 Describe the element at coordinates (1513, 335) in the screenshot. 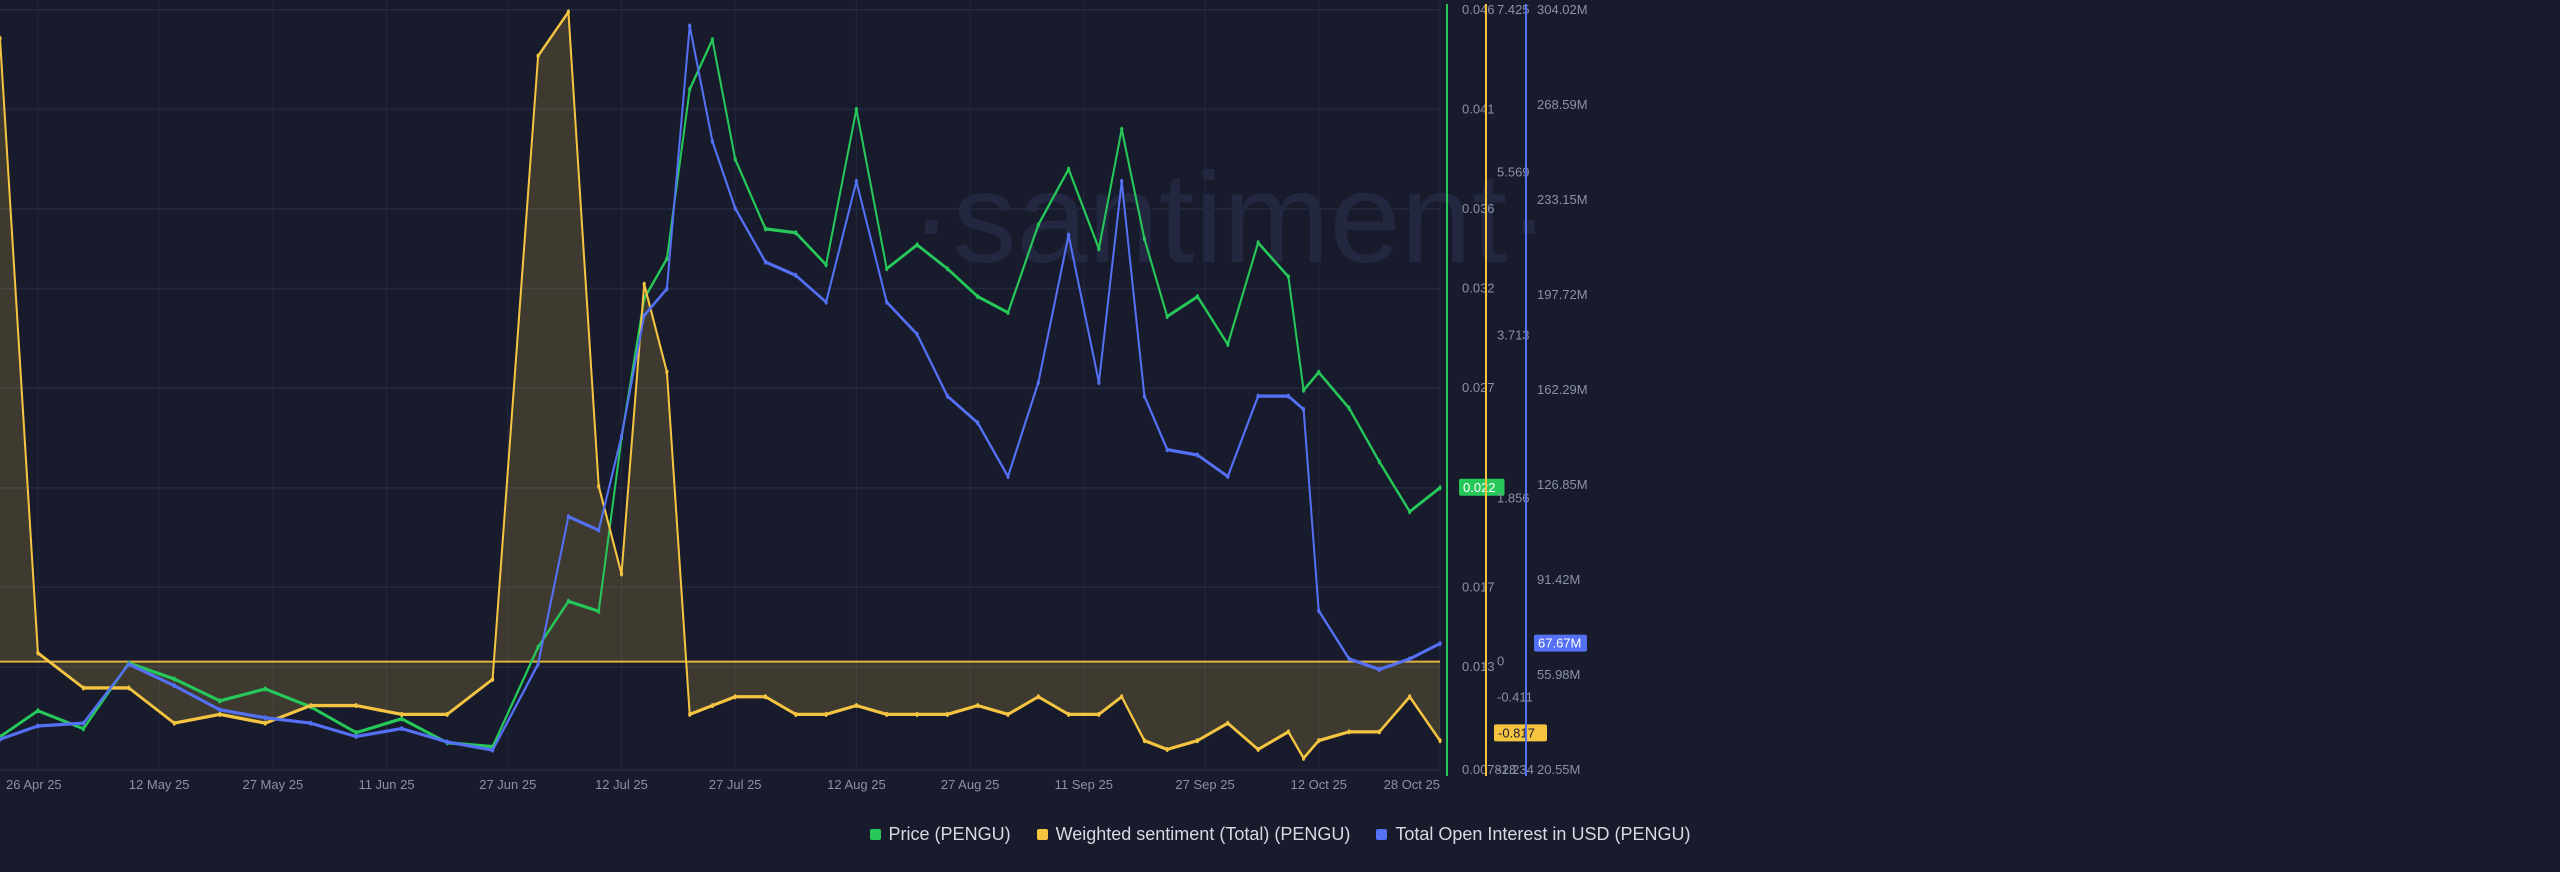

I see `y-tick-label-sentiment: 3.713` at that location.